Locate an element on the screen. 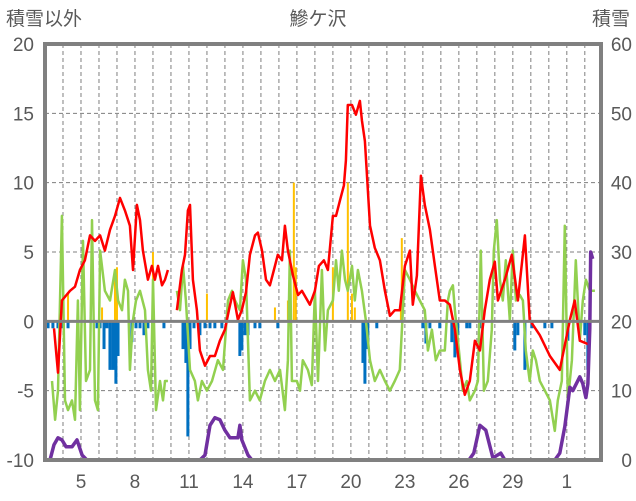 The width and height of the screenshot is (636, 501). left-y-tick-label: 5 is located at coordinates (28, 253).